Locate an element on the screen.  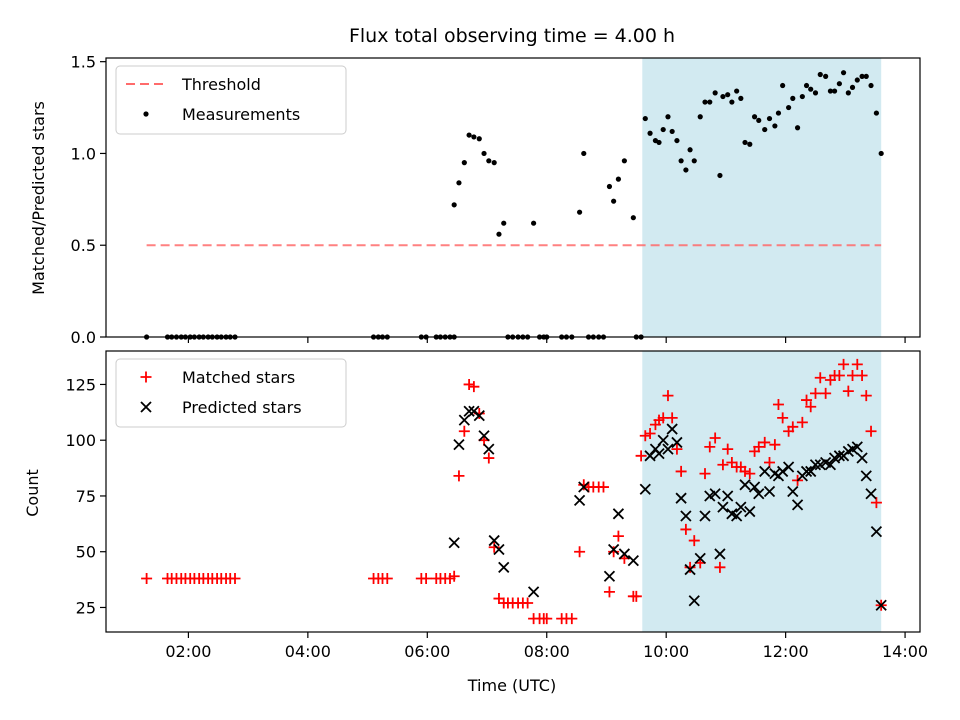
top-legend-box is located at coordinates (231, 100).